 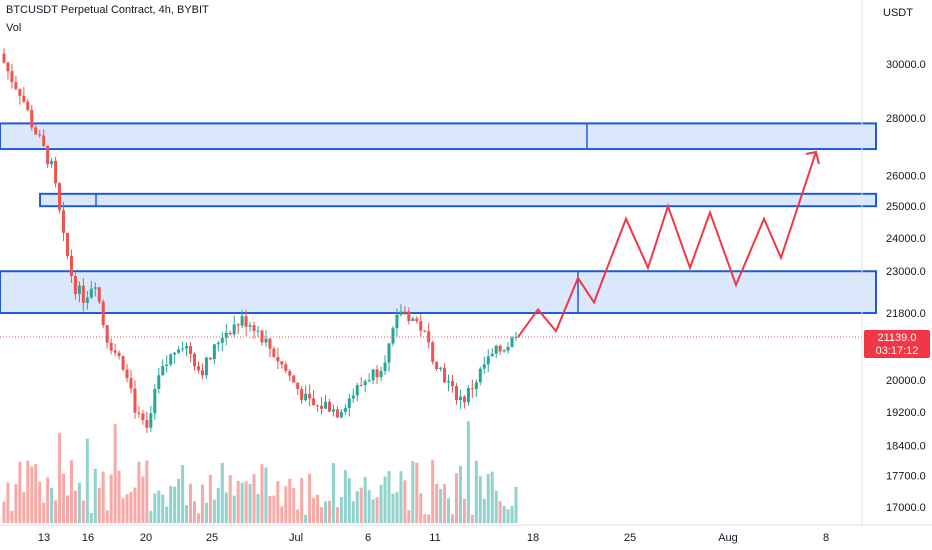 I want to click on time-tick-label: 6, so click(x=368, y=538).